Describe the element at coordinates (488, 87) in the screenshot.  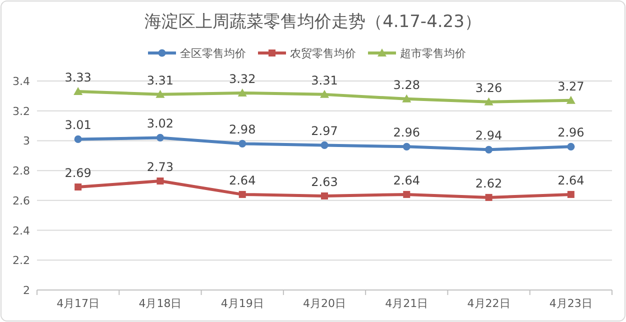
I see `data-label: 3.26` at that location.